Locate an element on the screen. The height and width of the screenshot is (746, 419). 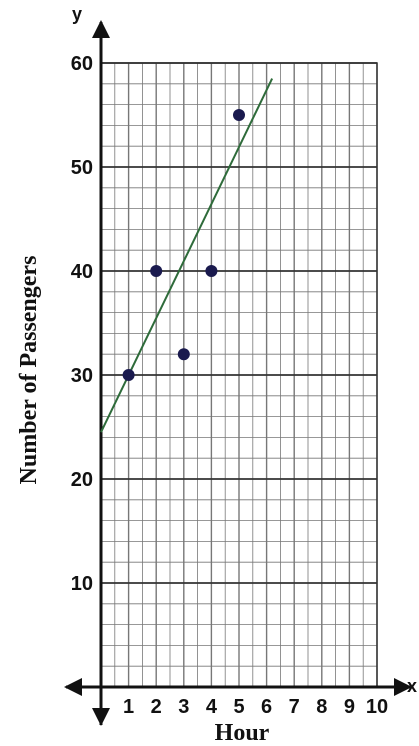
x-tick-label: 8 is located at coordinates (321, 707).